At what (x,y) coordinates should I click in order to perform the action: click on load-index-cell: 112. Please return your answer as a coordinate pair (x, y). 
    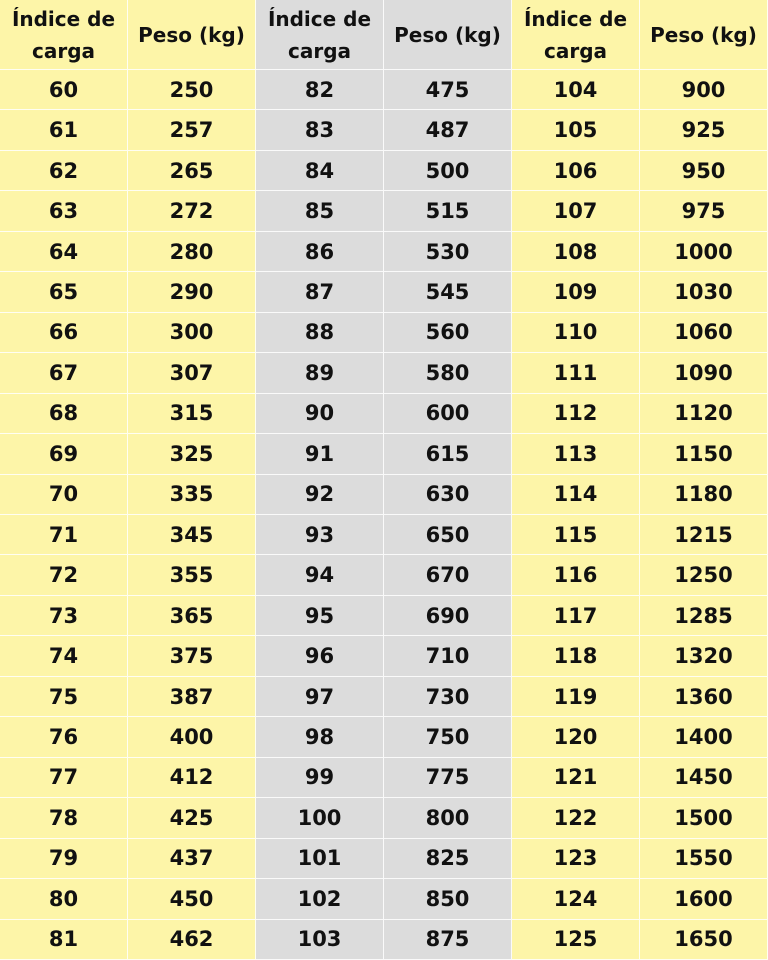
    Looking at the image, I should click on (576, 414).